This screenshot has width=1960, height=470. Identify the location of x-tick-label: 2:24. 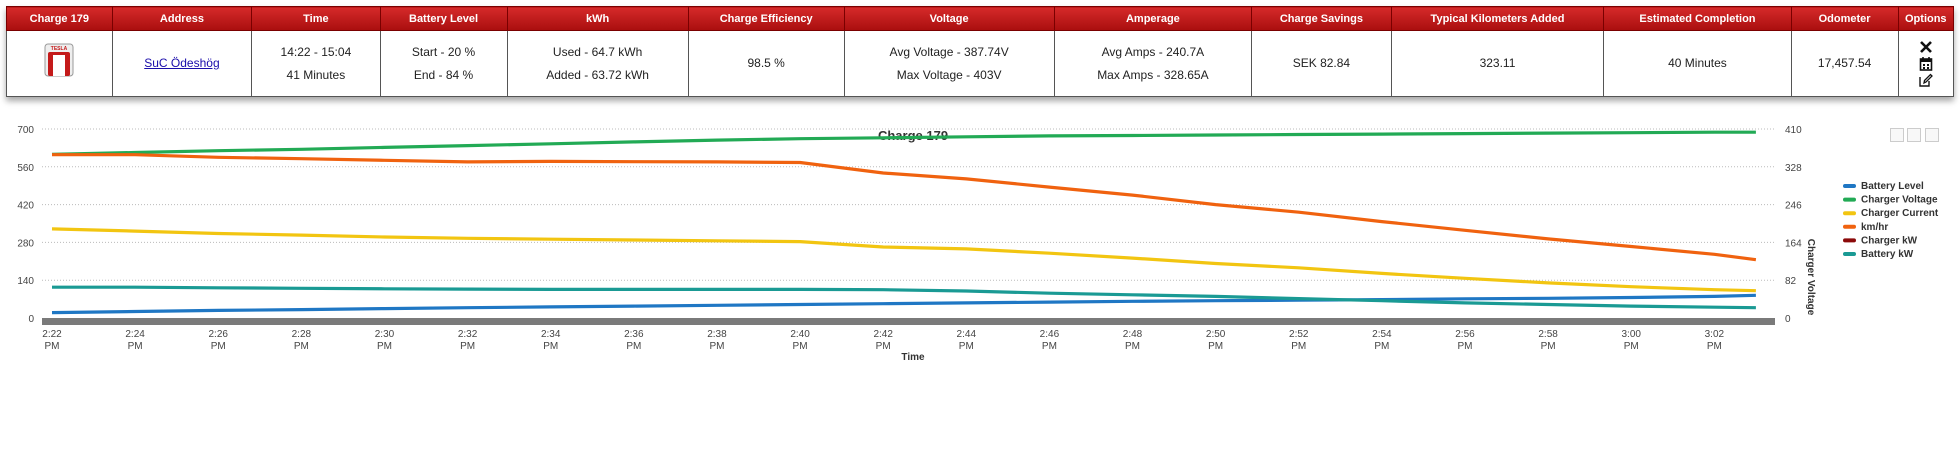
(135, 334).